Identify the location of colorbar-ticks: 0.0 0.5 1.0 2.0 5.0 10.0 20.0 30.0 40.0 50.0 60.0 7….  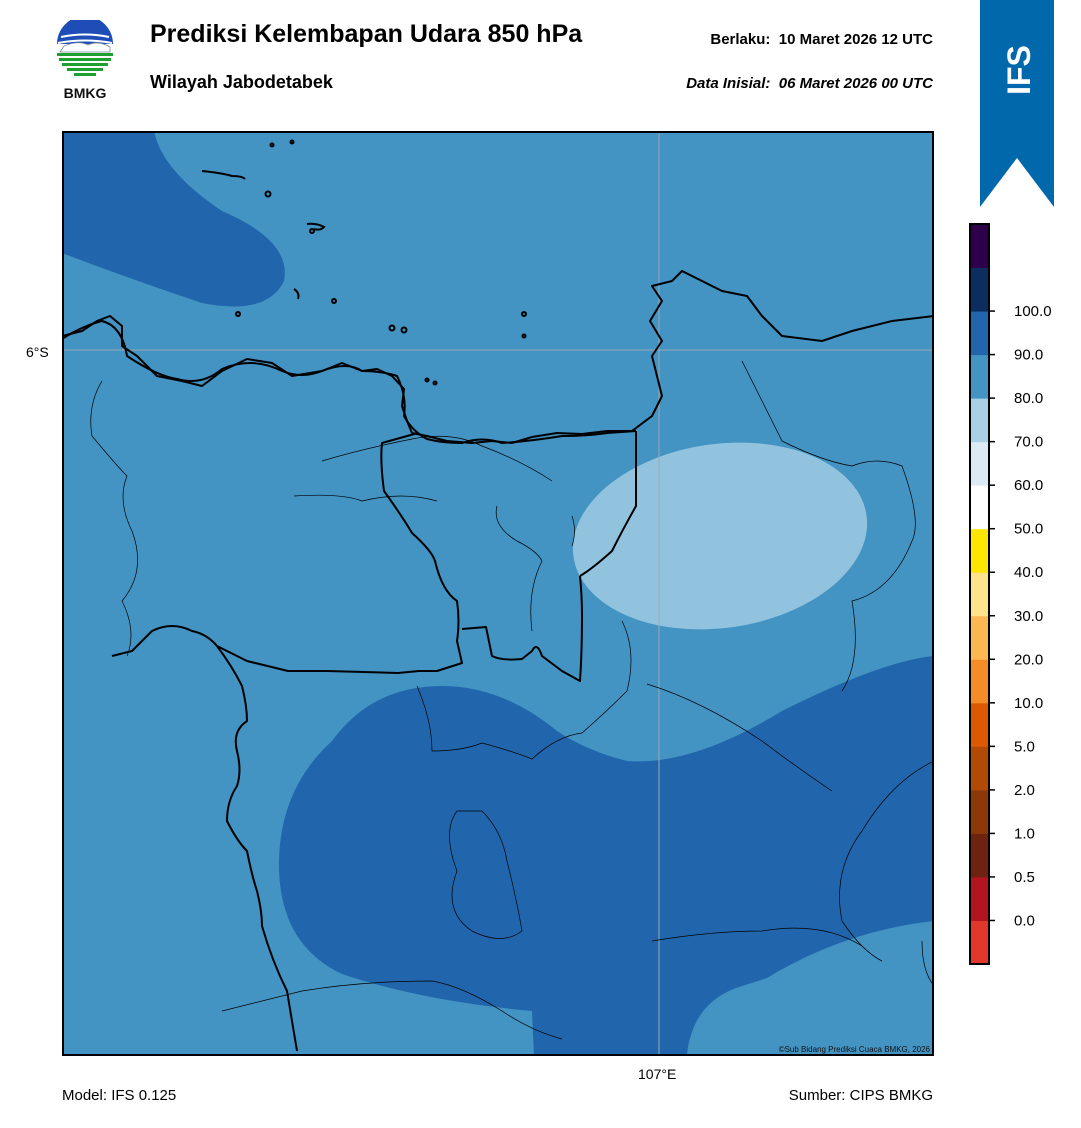
(1020, 616).